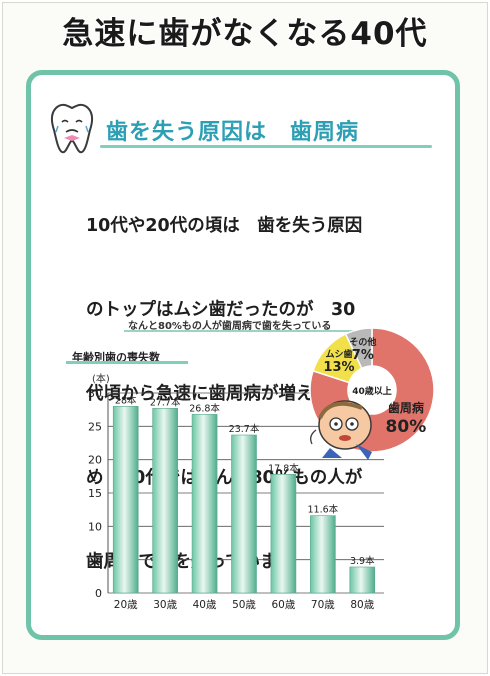 This screenshot has width=490, height=676. Describe the element at coordinates (165, 605) in the screenshot. I see `x-tick-label: 30歳` at that location.